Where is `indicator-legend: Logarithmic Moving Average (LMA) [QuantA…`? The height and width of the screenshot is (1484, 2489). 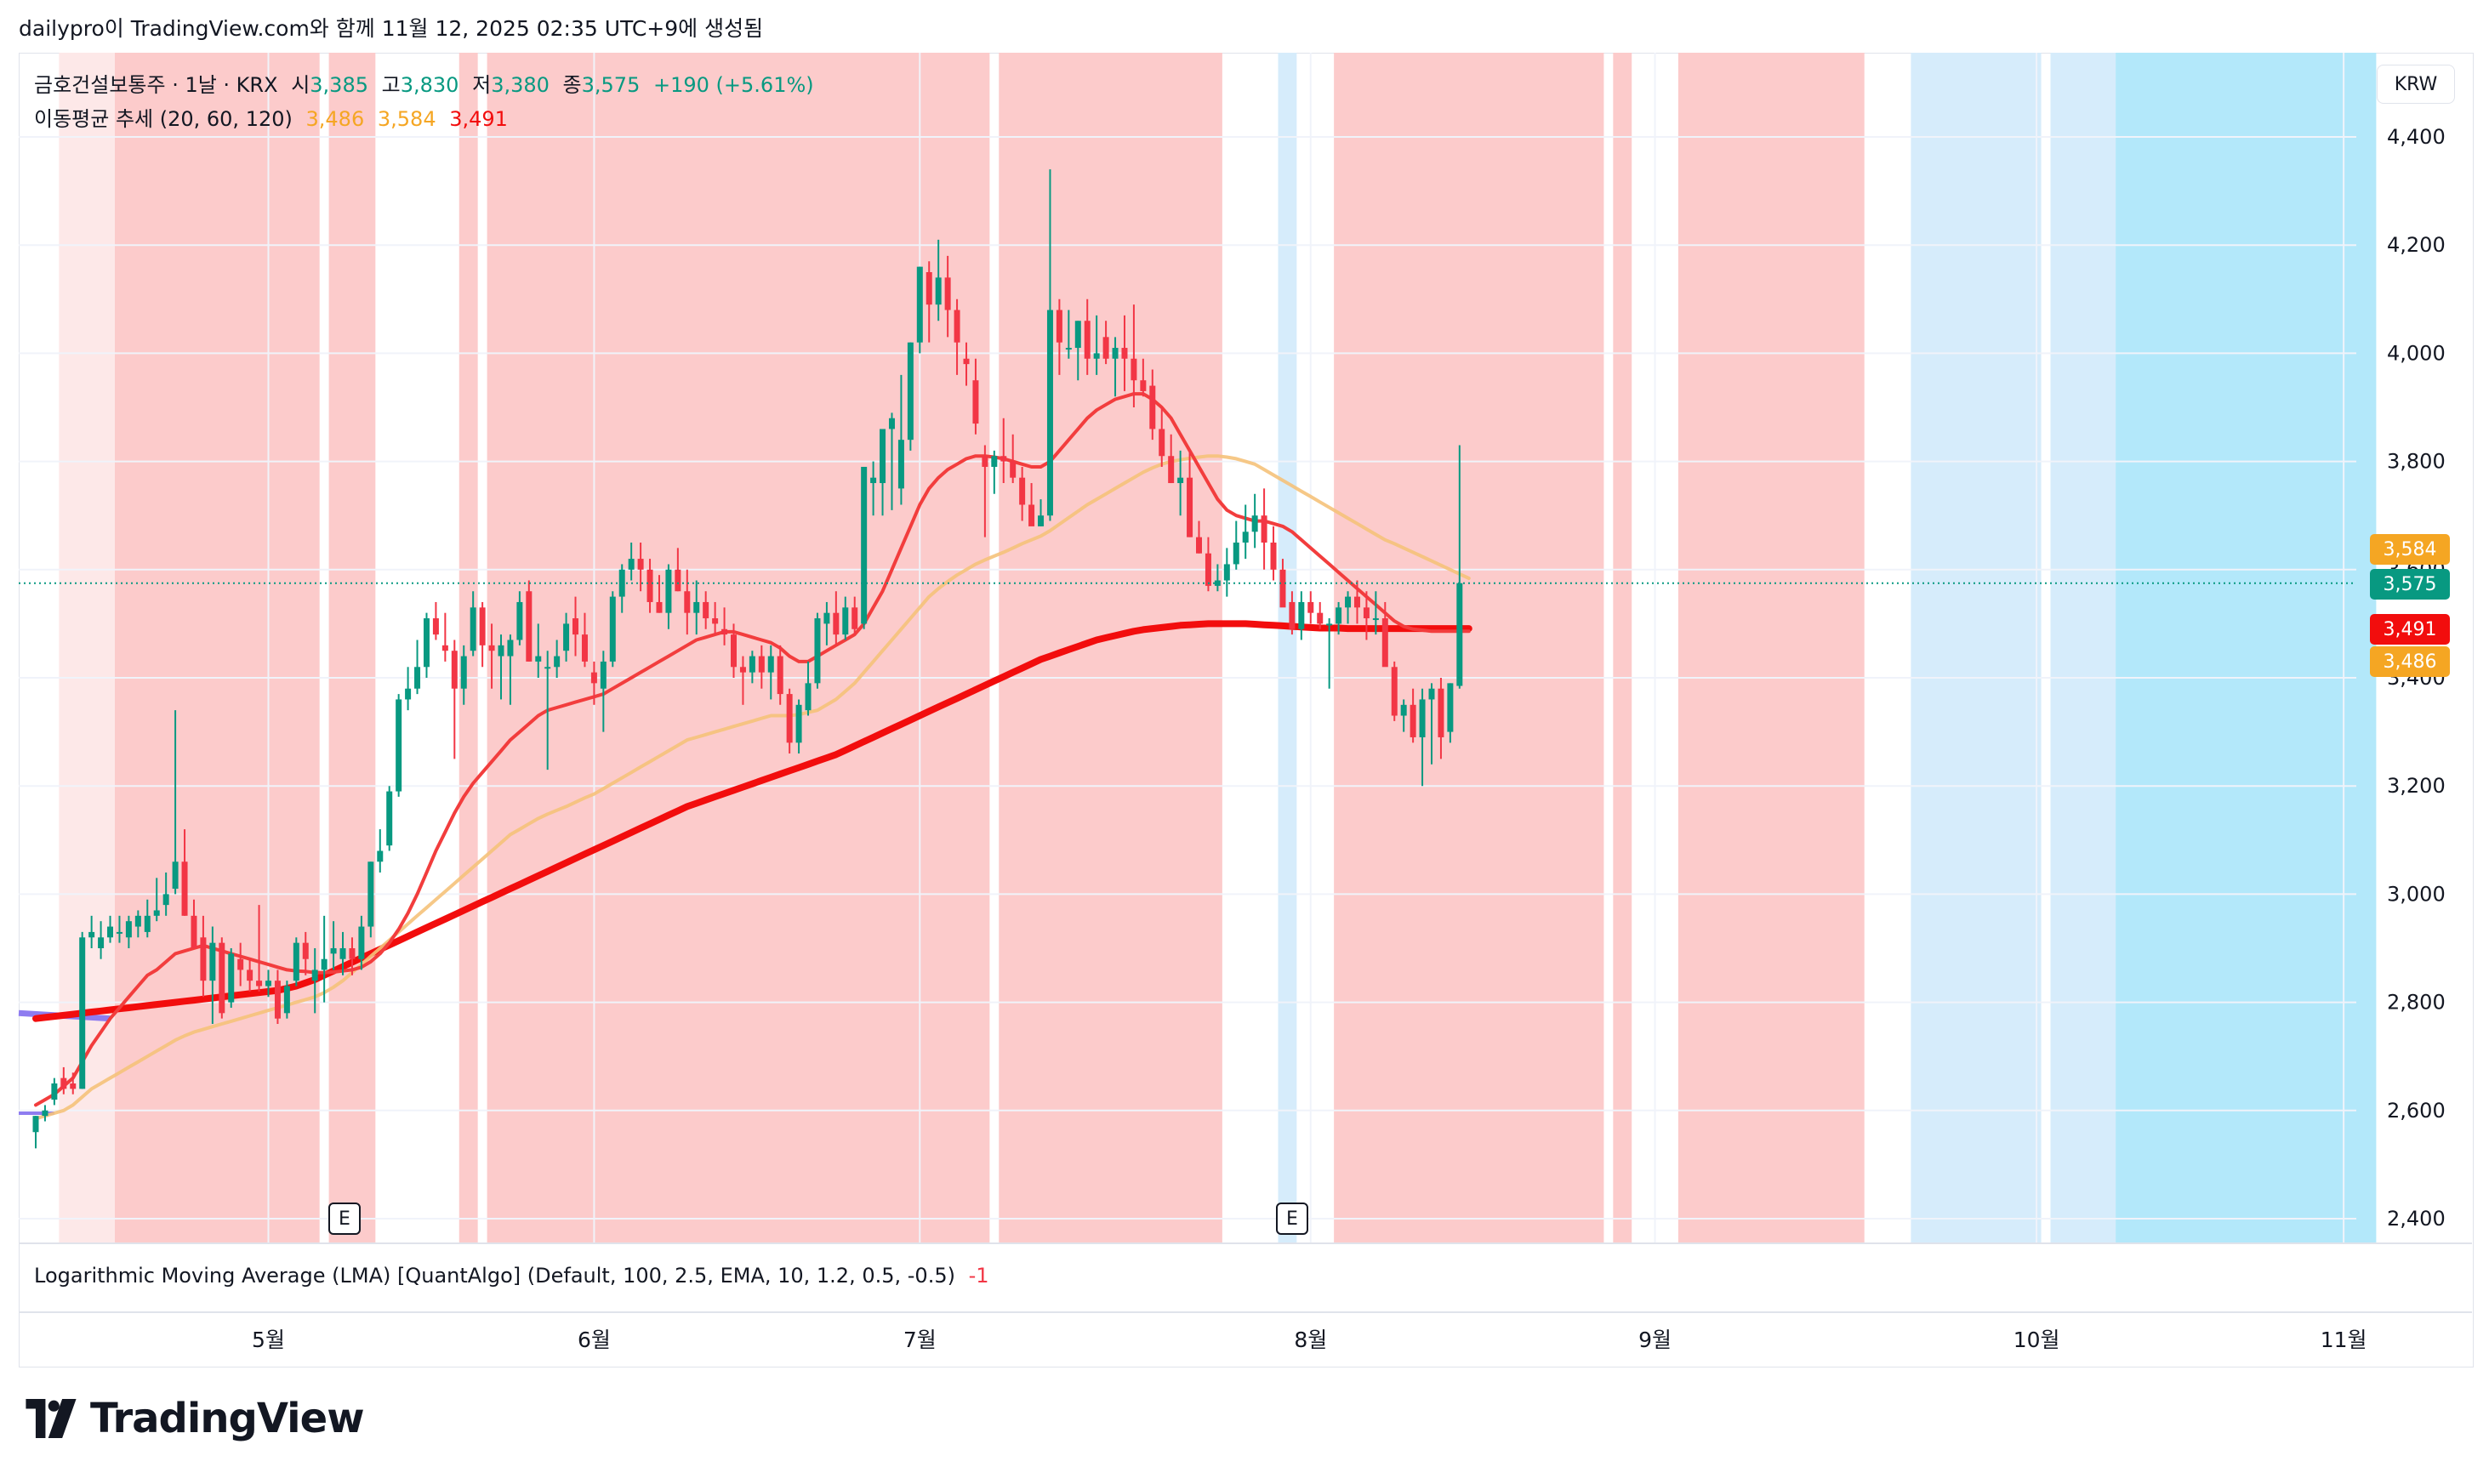 indicator-legend: Logarithmic Moving Average (LMA) [QuantA… is located at coordinates (511, 1276).